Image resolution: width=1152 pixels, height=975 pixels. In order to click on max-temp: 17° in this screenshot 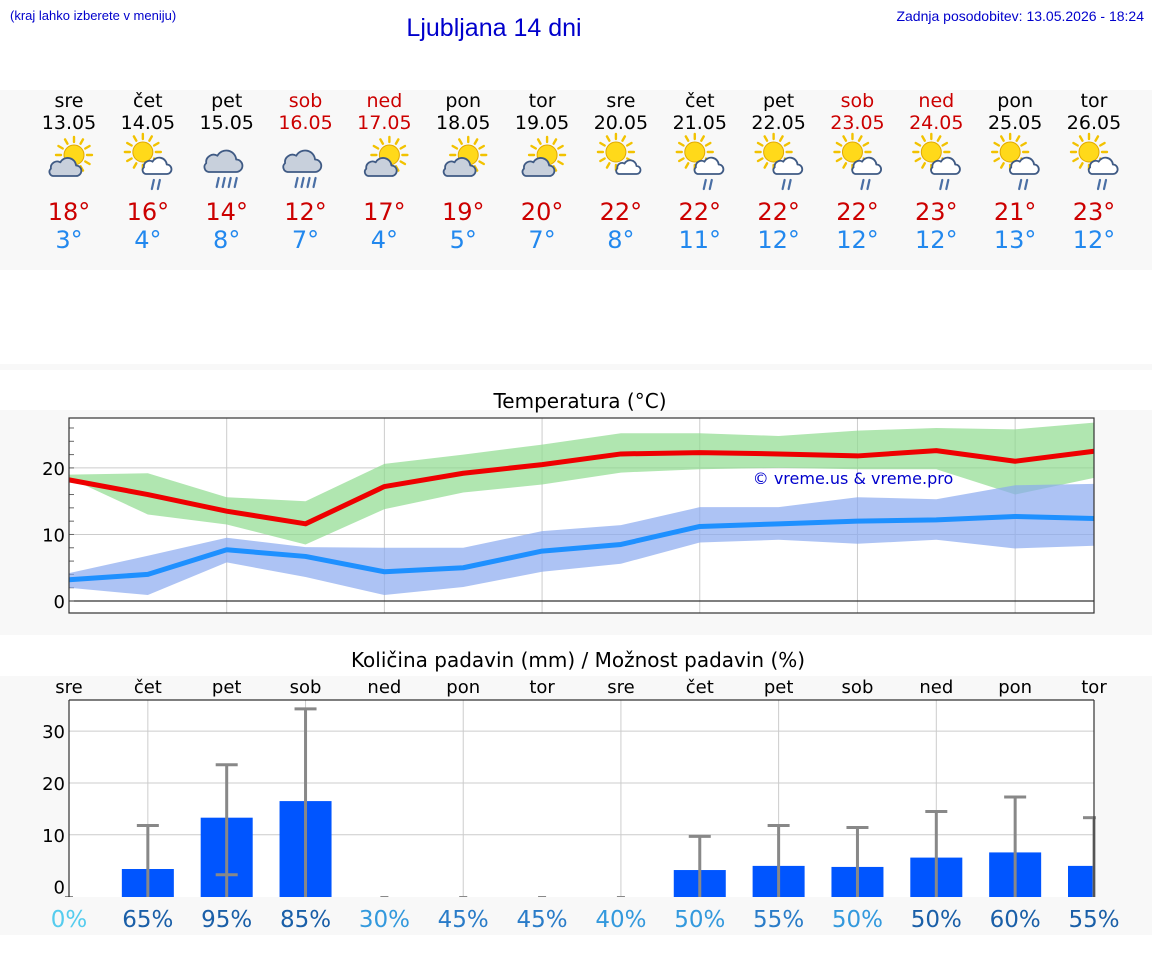, I will do `click(384, 212)`.